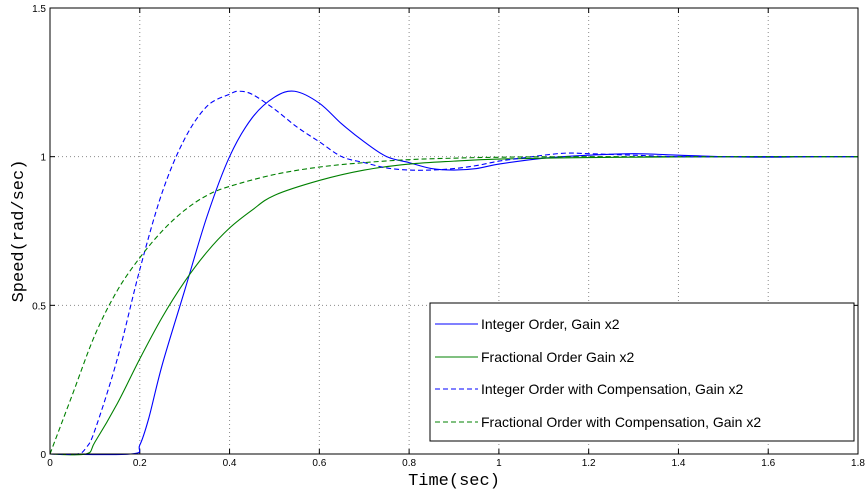  What do you see at coordinates (589, 463) in the screenshot?
I see `x-tick-label: 1.2` at bounding box center [589, 463].